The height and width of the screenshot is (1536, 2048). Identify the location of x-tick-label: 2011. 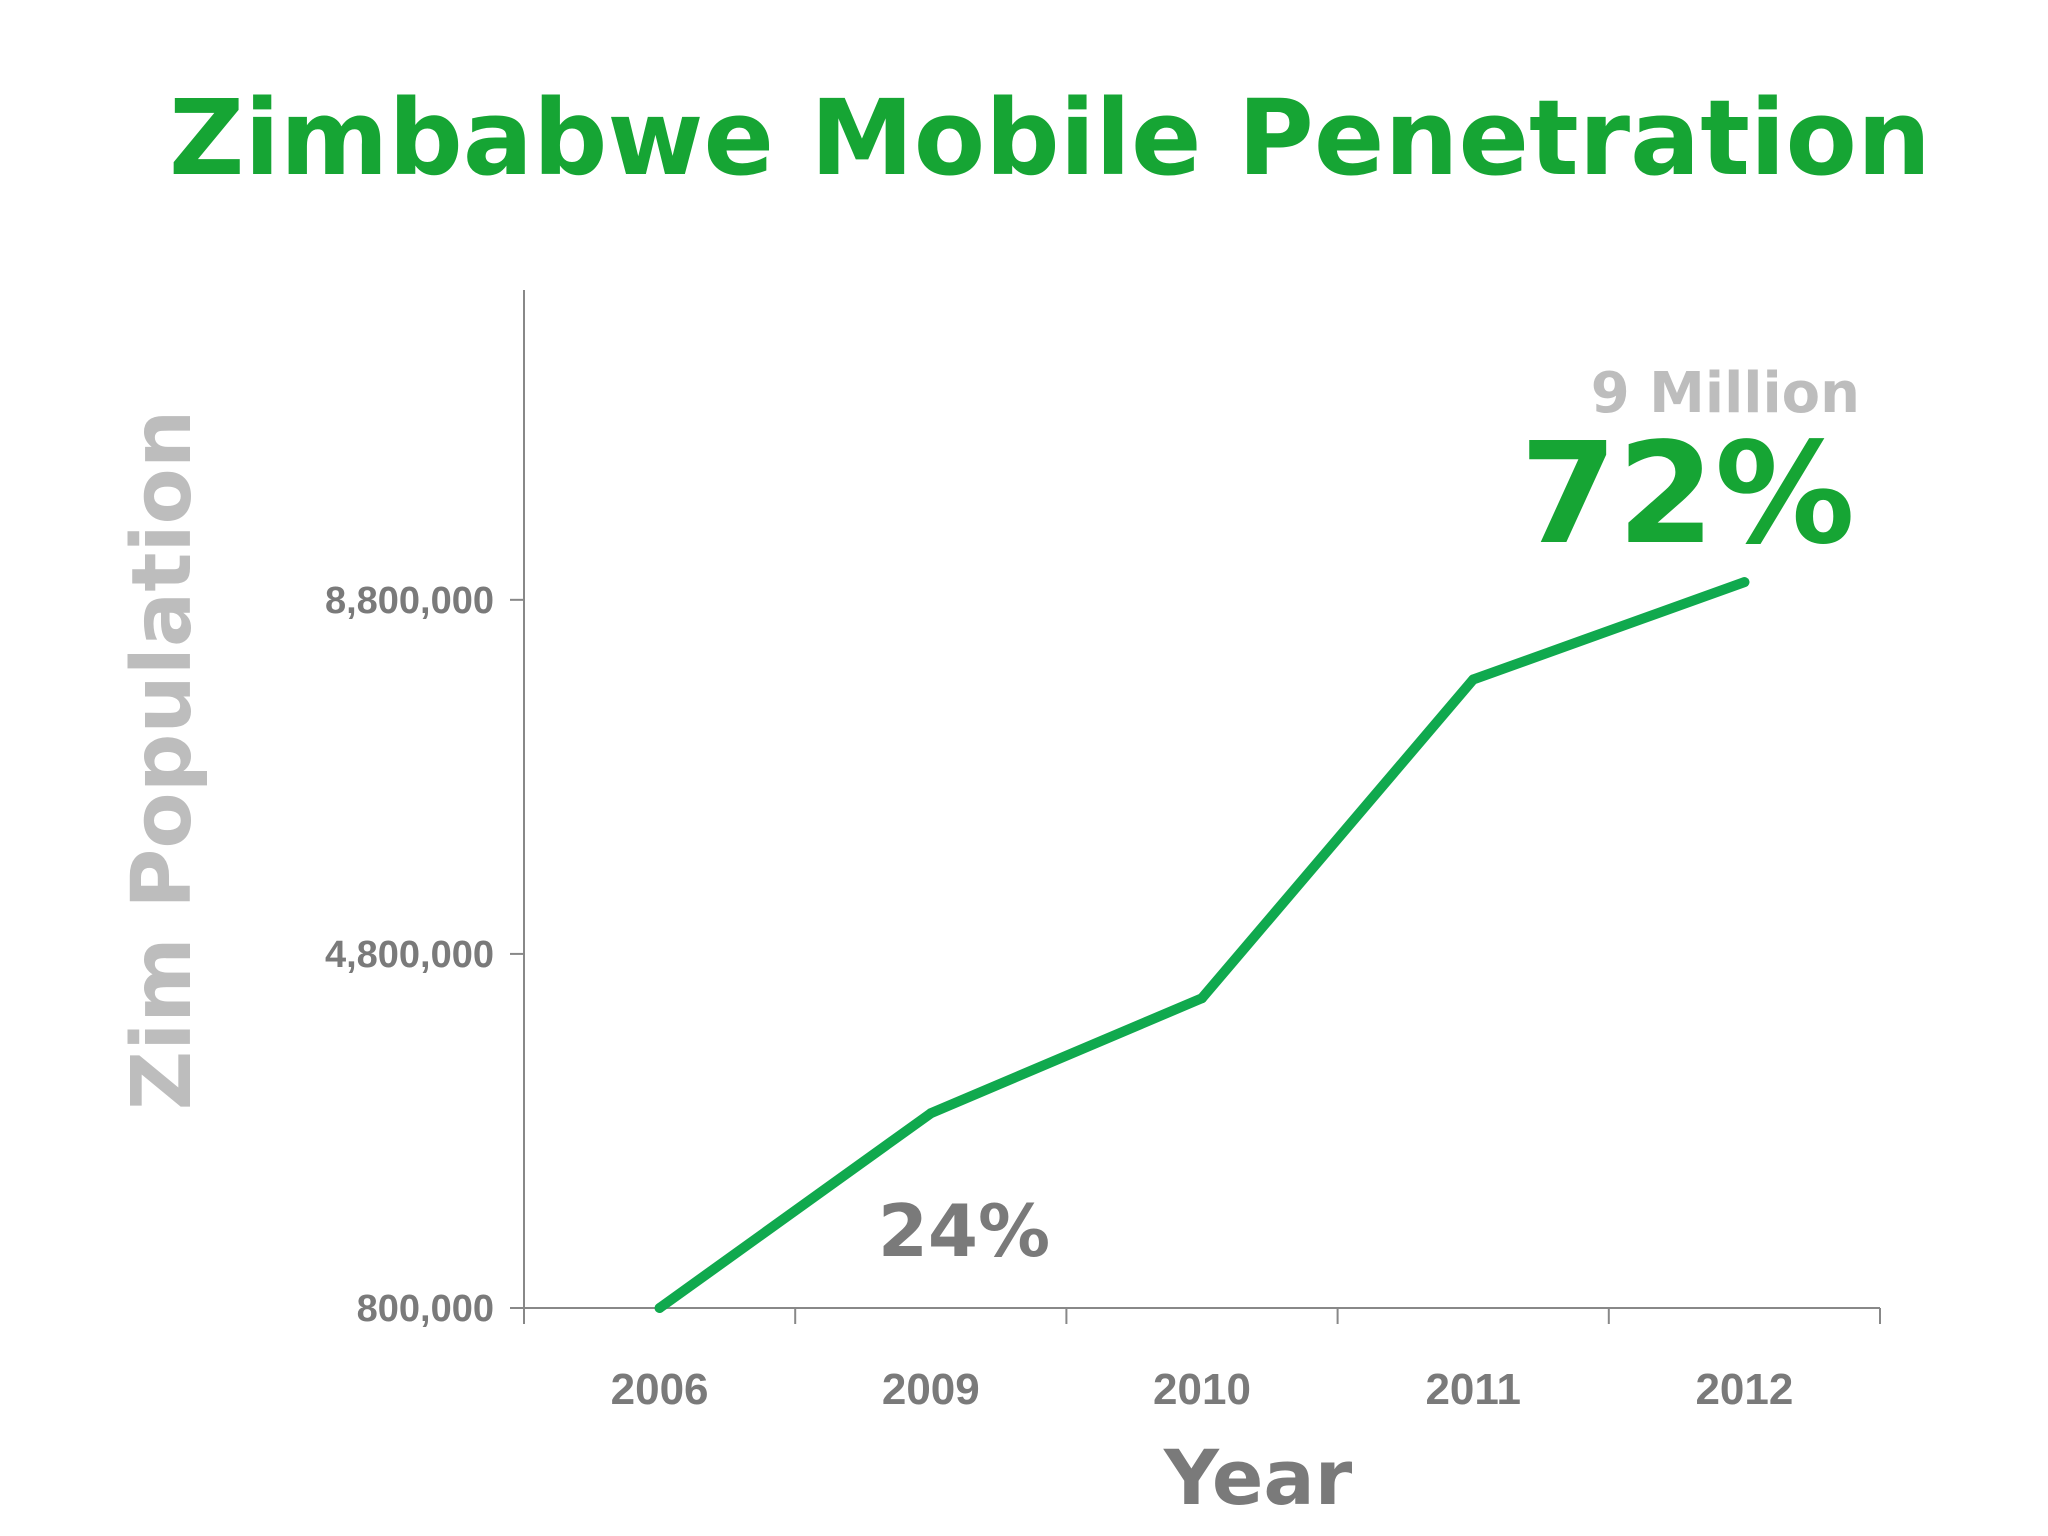
(1472, 1389).